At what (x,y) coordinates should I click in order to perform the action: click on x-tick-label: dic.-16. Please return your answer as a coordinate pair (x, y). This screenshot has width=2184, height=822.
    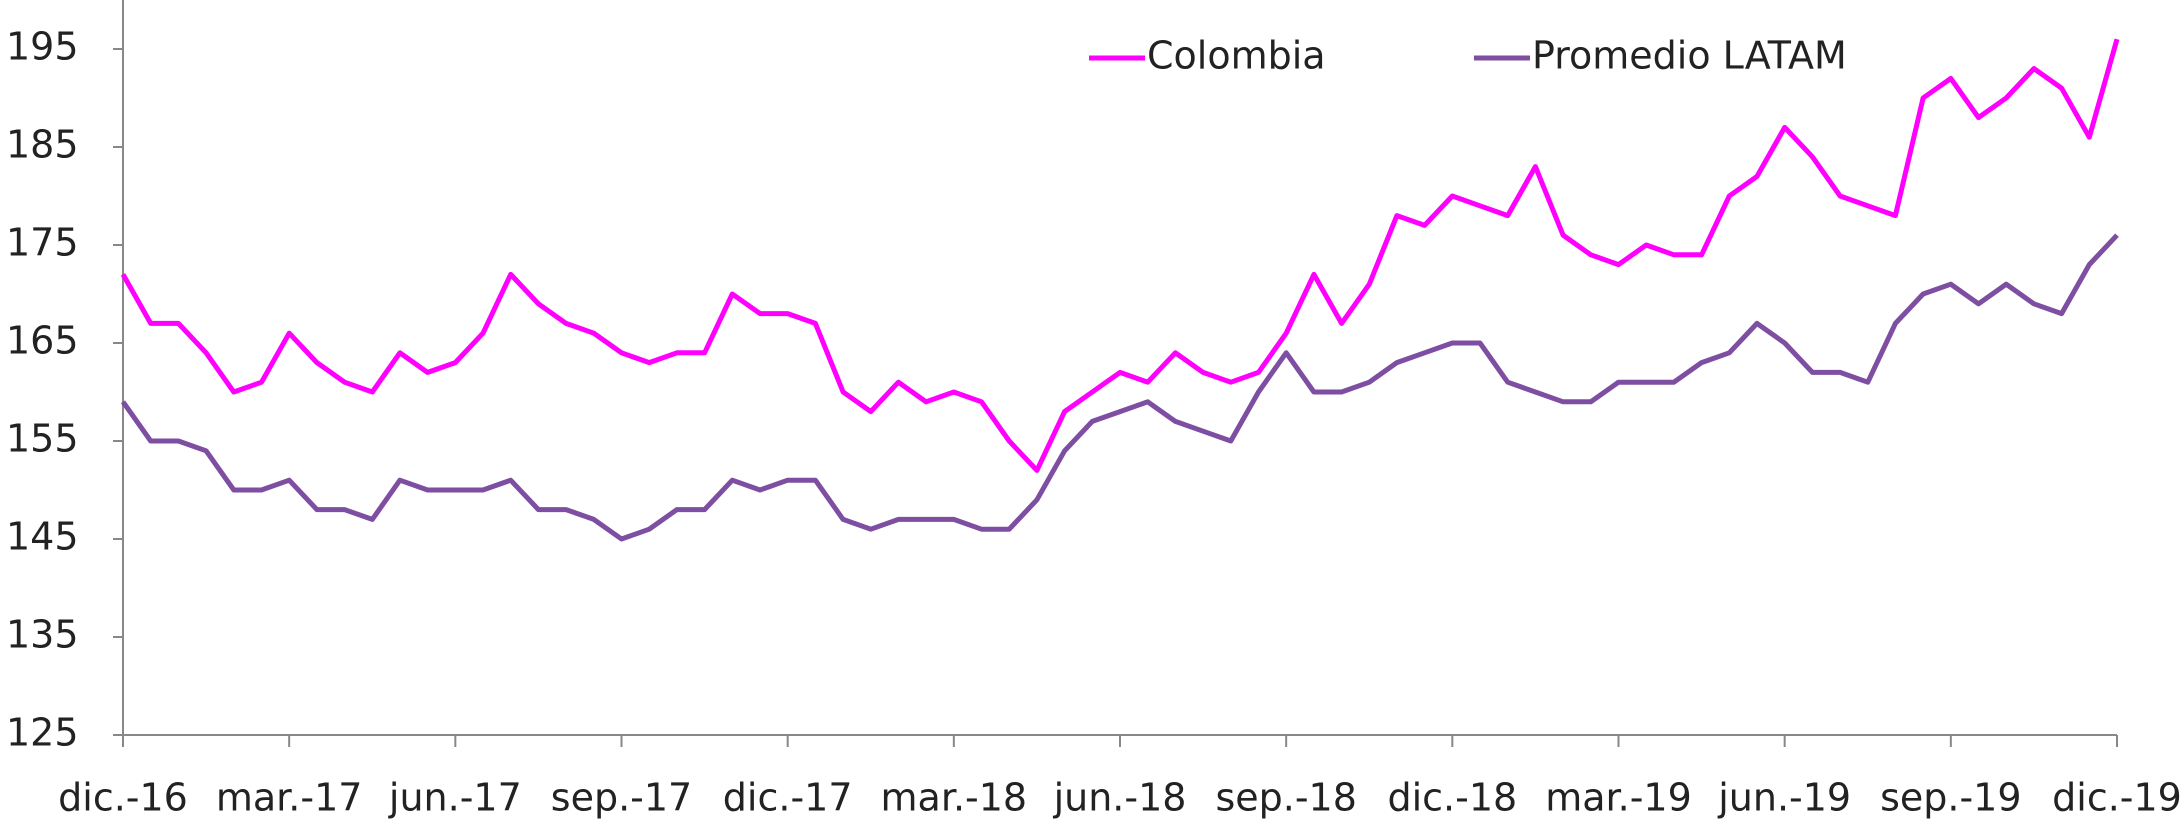
    Looking at the image, I should click on (123, 798).